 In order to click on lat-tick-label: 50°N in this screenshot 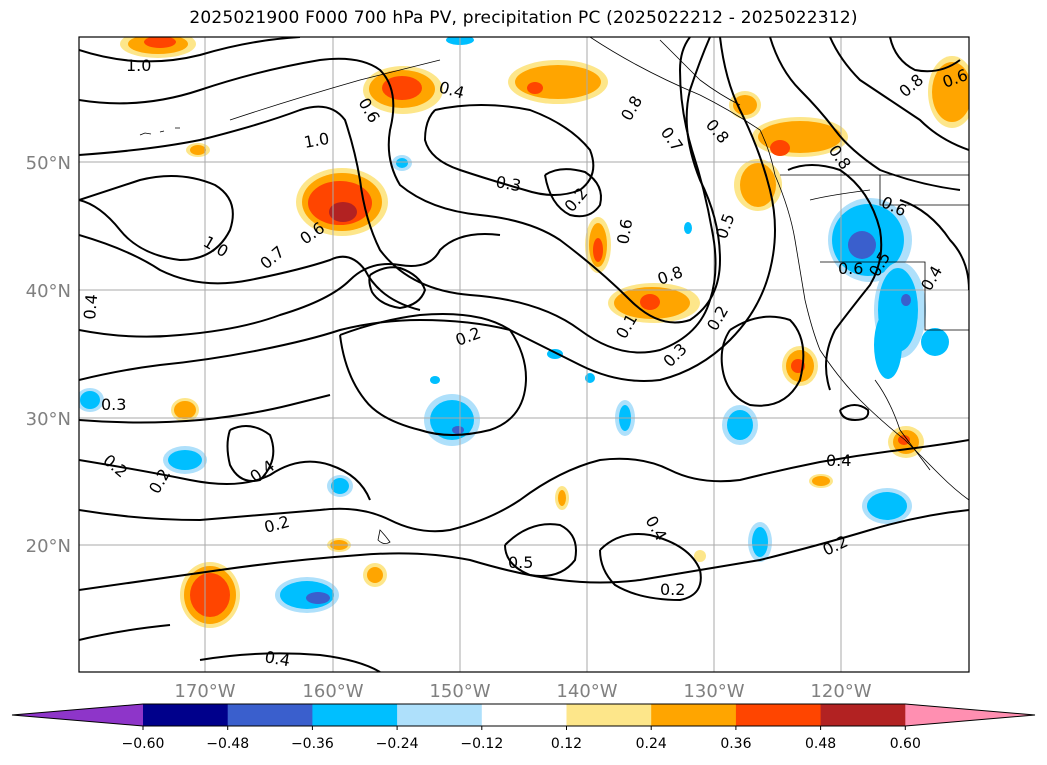, I will do `click(48, 163)`.